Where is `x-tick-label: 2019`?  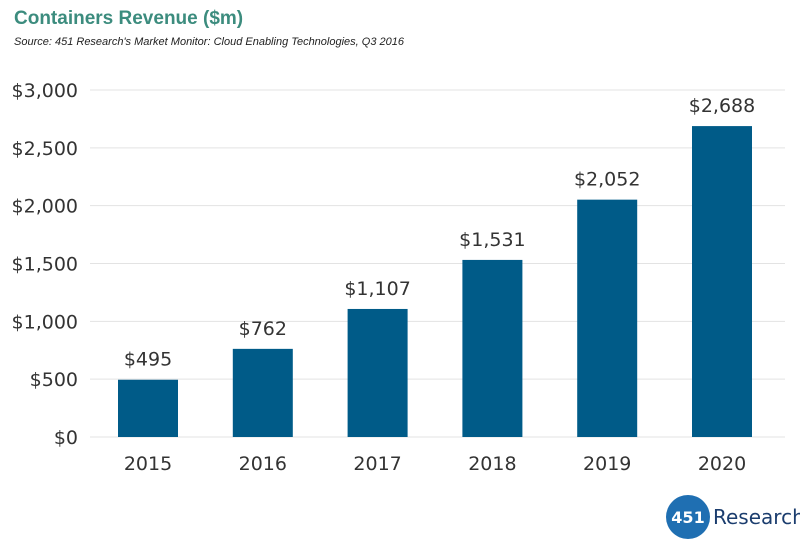
x-tick-label: 2019 is located at coordinates (607, 464).